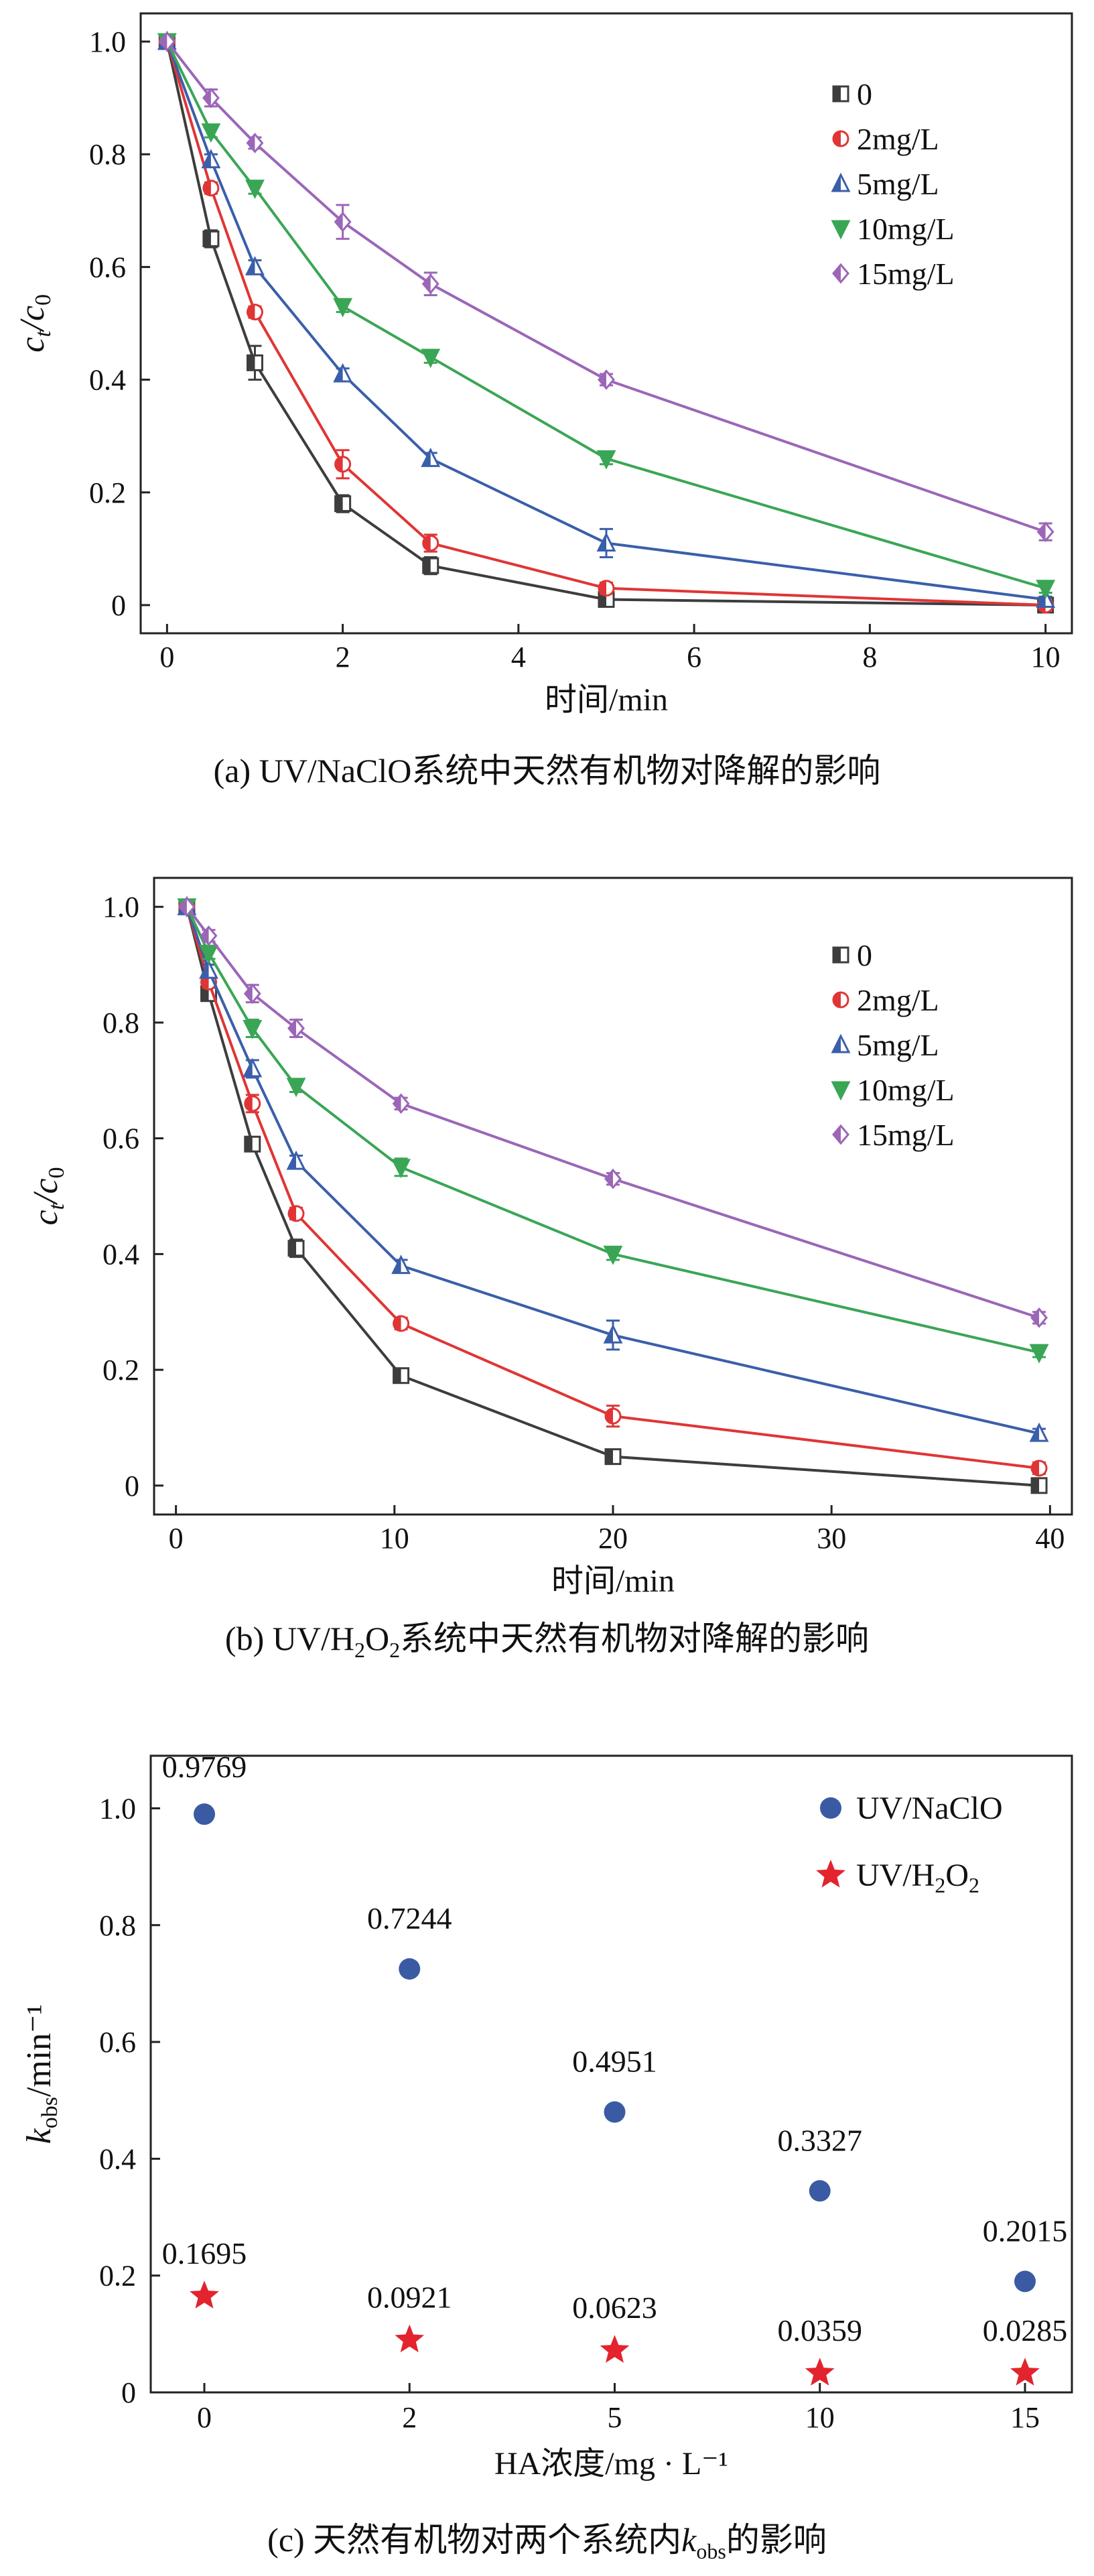 The width and height of the screenshot is (1094, 2576). What do you see at coordinates (409, 1918) in the screenshot?
I see `data-label: 0.7244` at bounding box center [409, 1918].